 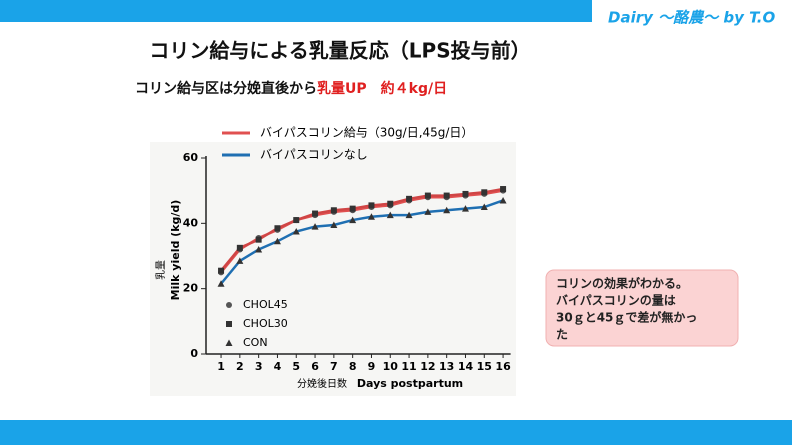 I want to click on x-tick-label: 1, so click(x=221, y=366).